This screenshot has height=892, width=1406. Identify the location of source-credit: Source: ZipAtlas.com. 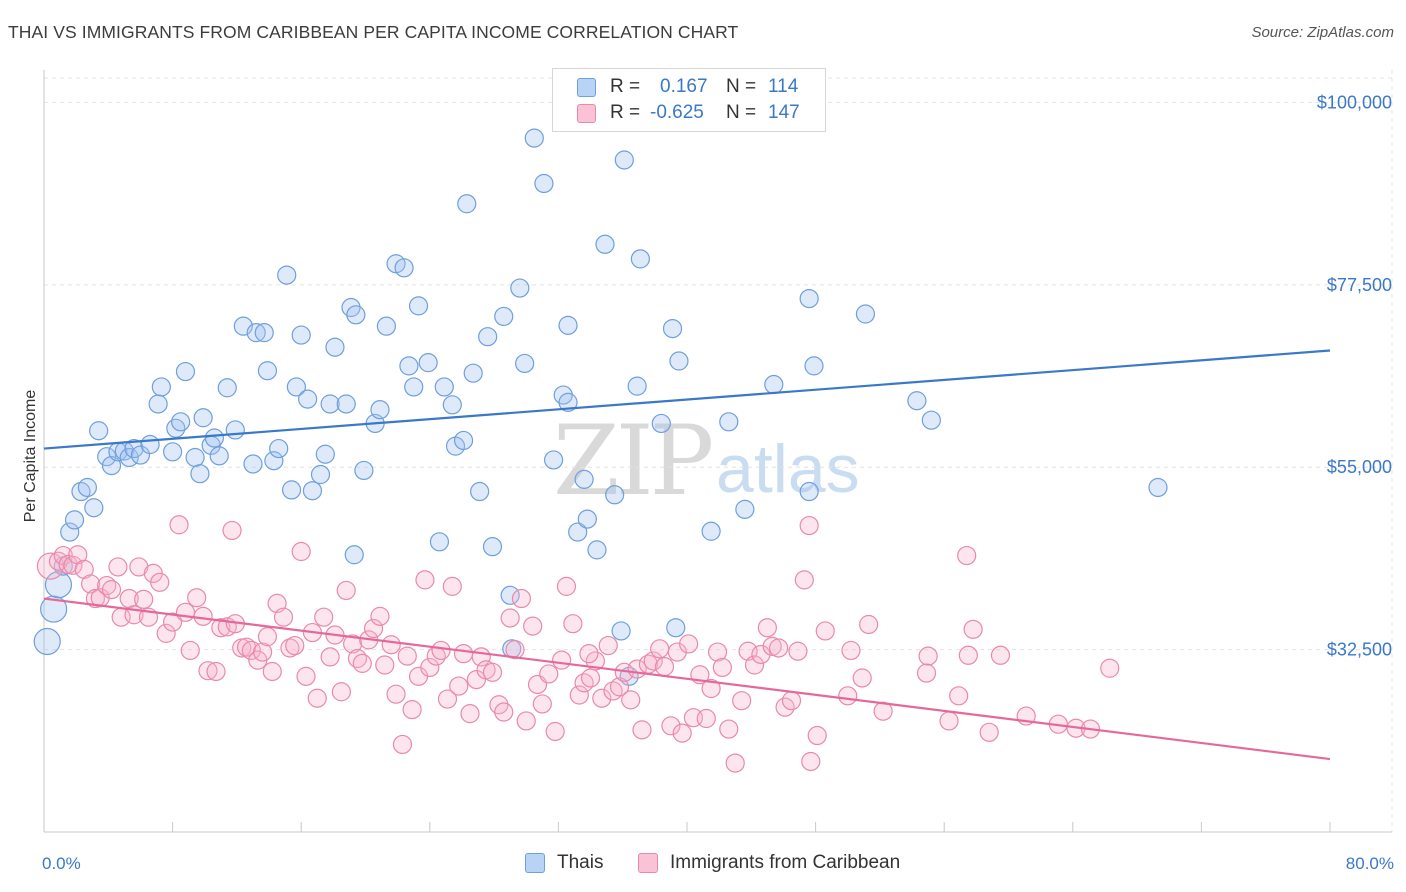
(1322, 32).